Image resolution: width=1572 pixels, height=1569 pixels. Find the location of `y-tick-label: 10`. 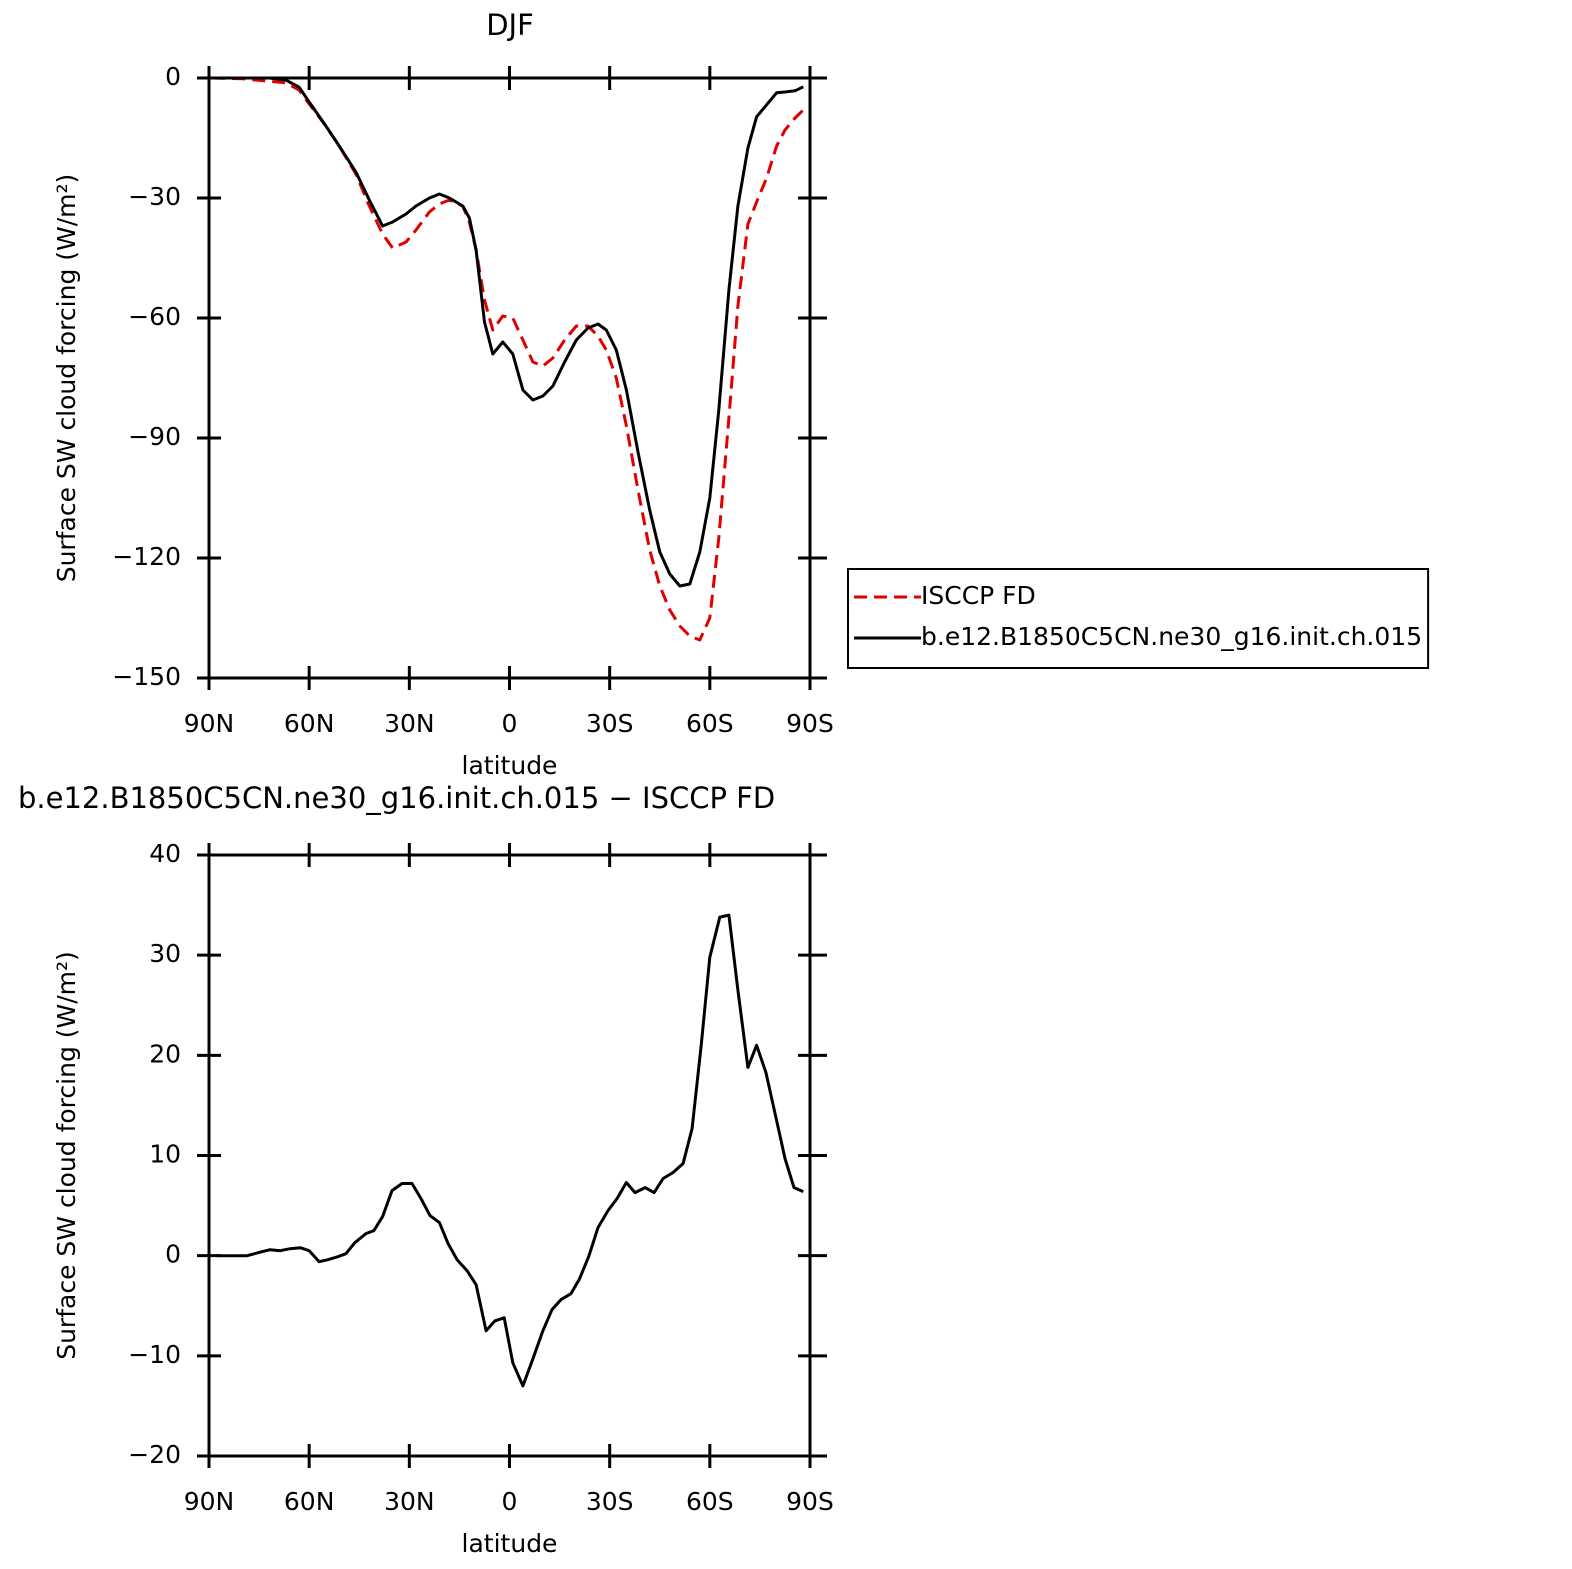

y-tick-label: 10 is located at coordinates (165, 1154).